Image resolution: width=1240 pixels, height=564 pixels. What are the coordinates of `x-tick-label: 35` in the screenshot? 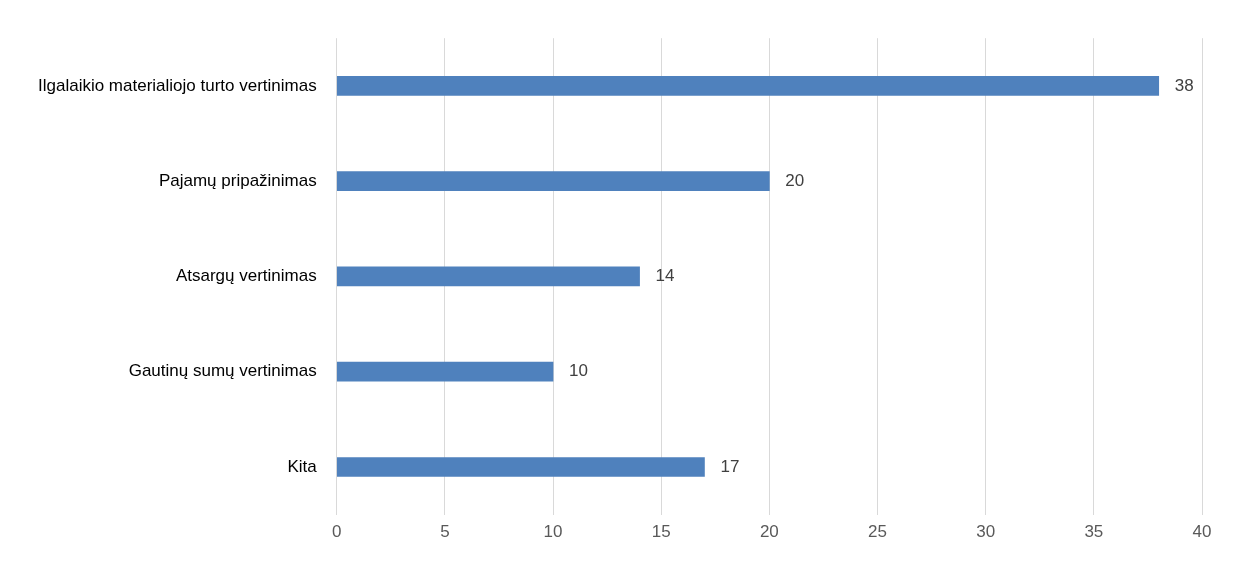 It's located at (1094, 532).